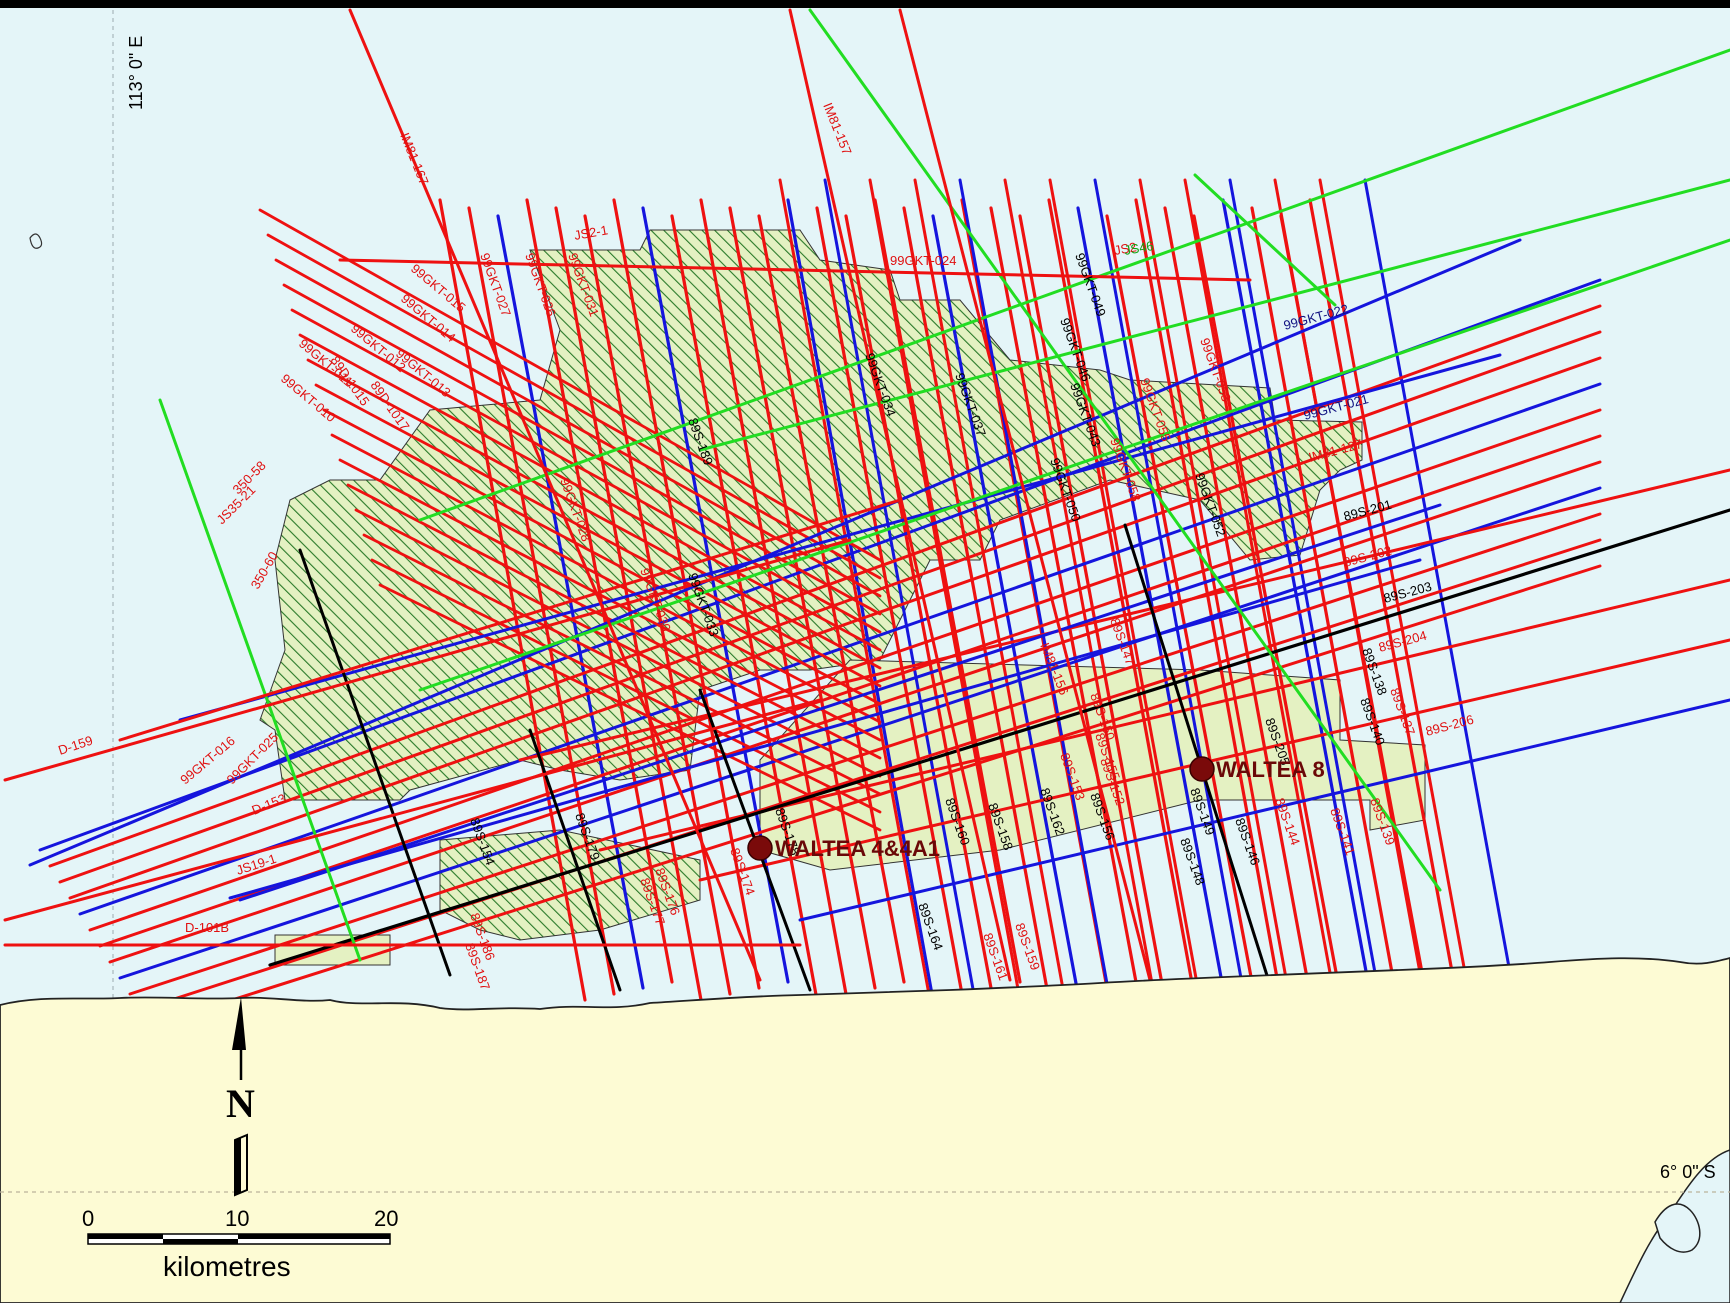 The image size is (1730, 1308). Describe the element at coordinates (88, 1218) in the screenshot. I see `scale-tick-0: 0` at that location.